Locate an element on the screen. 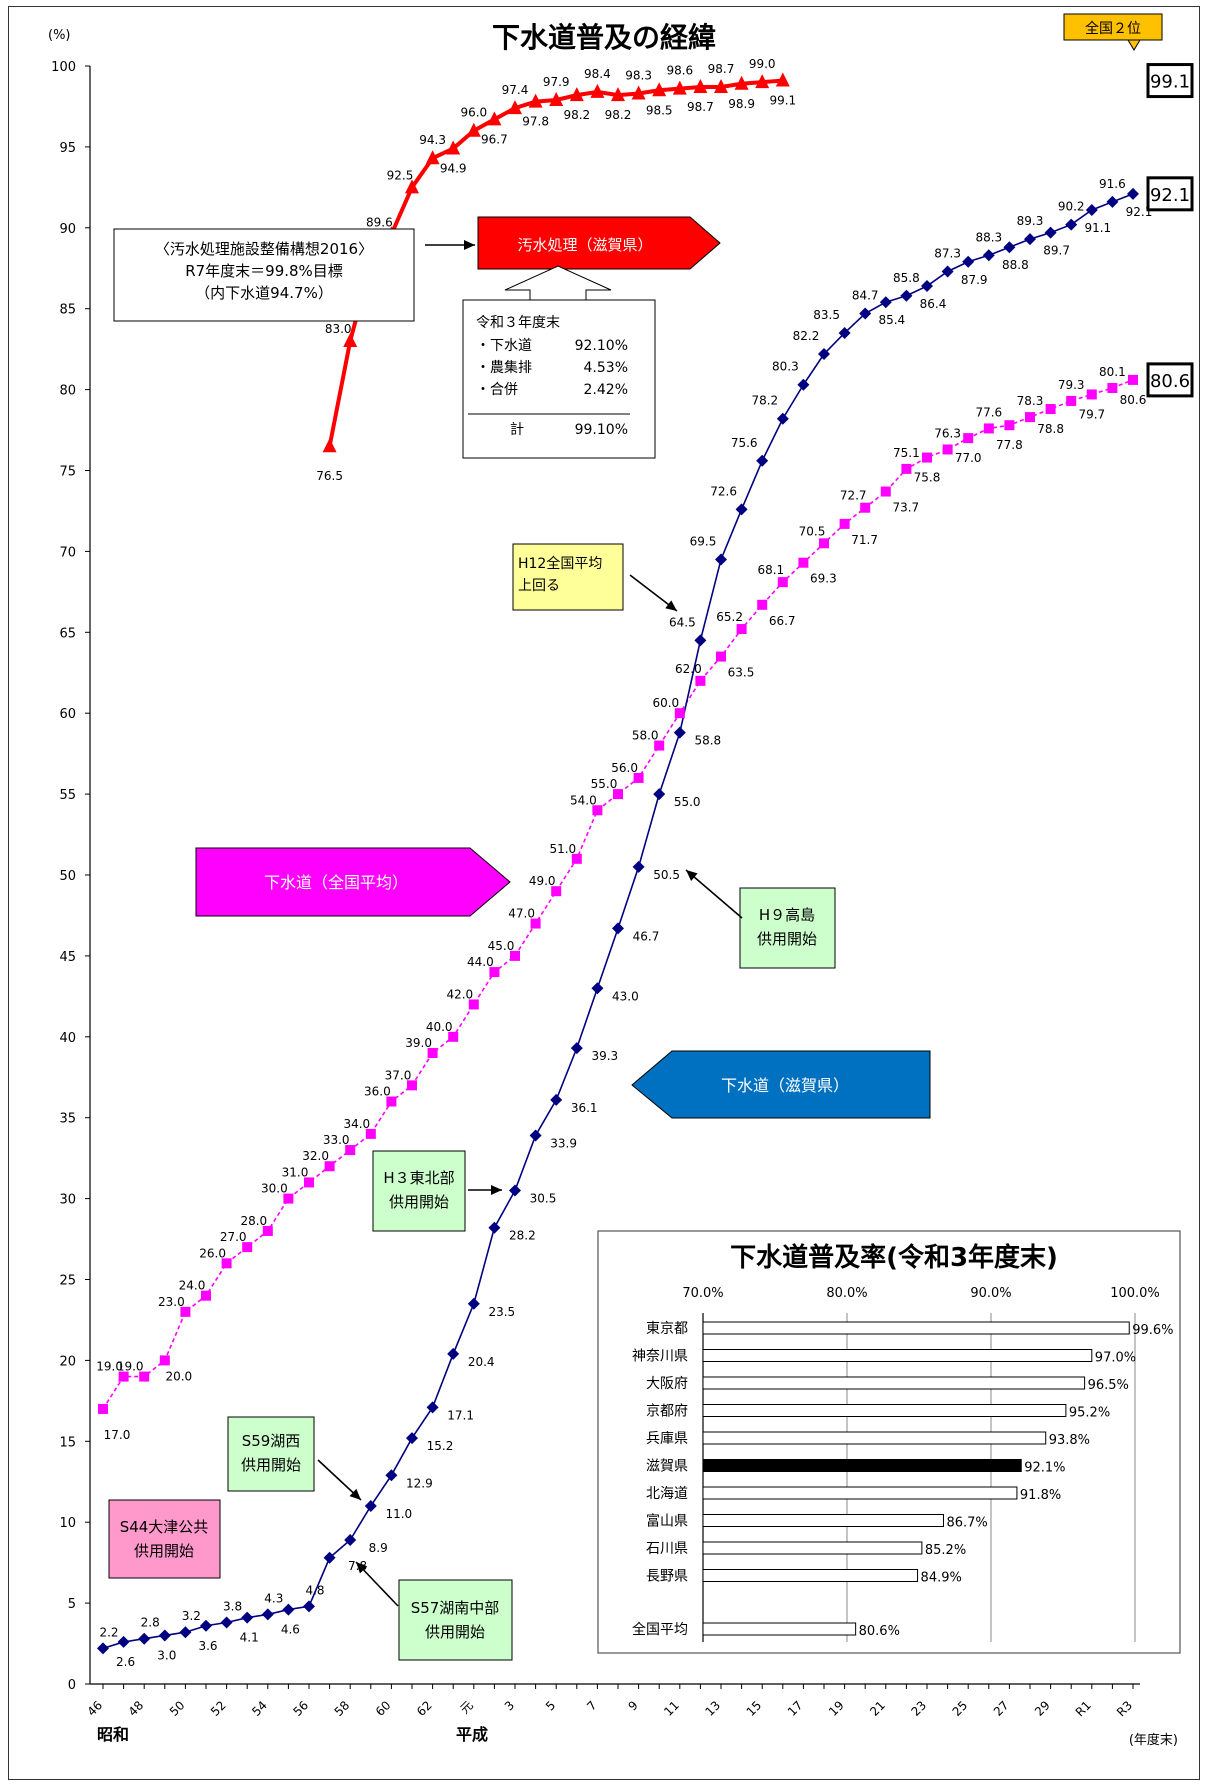  data-label: 97.4 is located at coordinates (515, 90).